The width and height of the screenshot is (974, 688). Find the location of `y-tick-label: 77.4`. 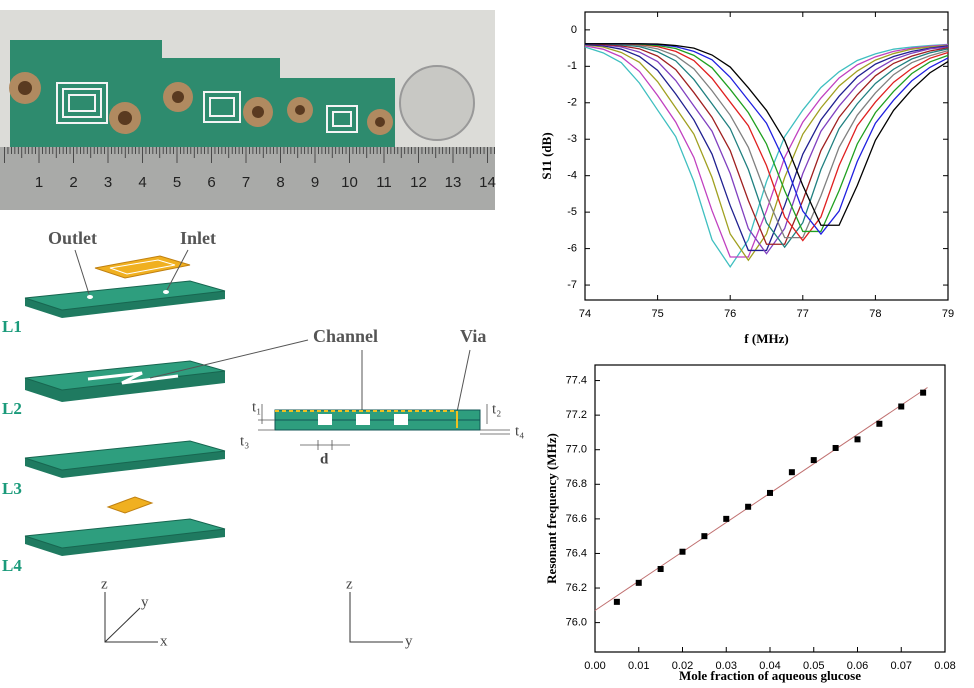

y-tick-label: 77.4 is located at coordinates (576, 380).